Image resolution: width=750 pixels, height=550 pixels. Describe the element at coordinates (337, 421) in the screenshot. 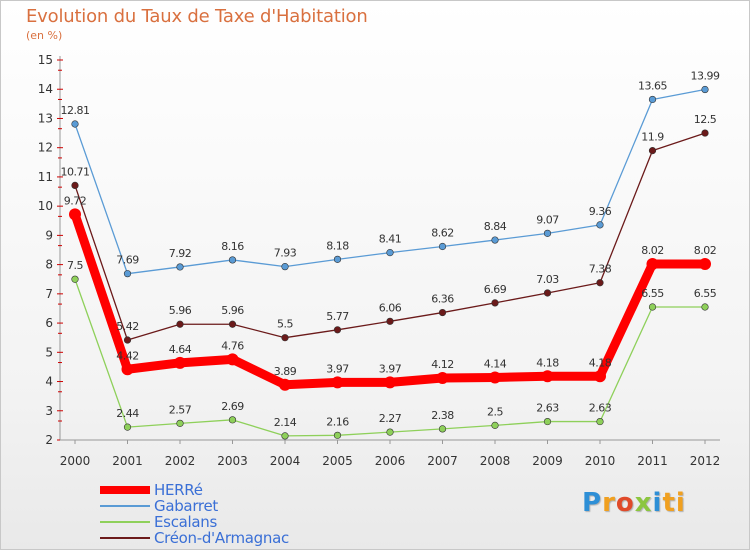

I see `data-label: 2.16` at that location.